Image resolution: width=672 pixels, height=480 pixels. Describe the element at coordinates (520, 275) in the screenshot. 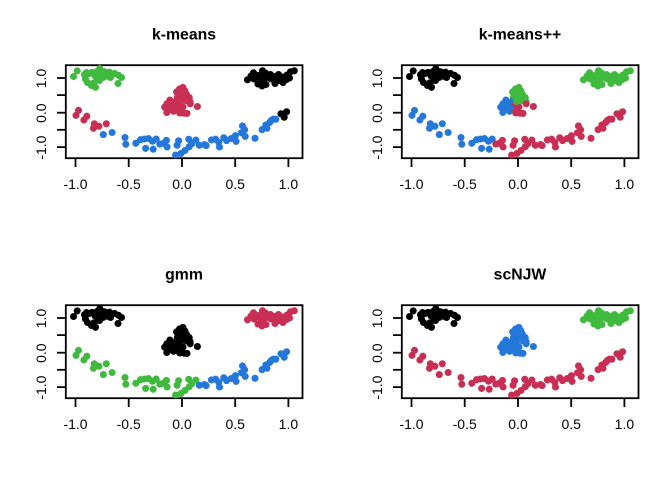

I see `svg-text: scNJW` at that location.